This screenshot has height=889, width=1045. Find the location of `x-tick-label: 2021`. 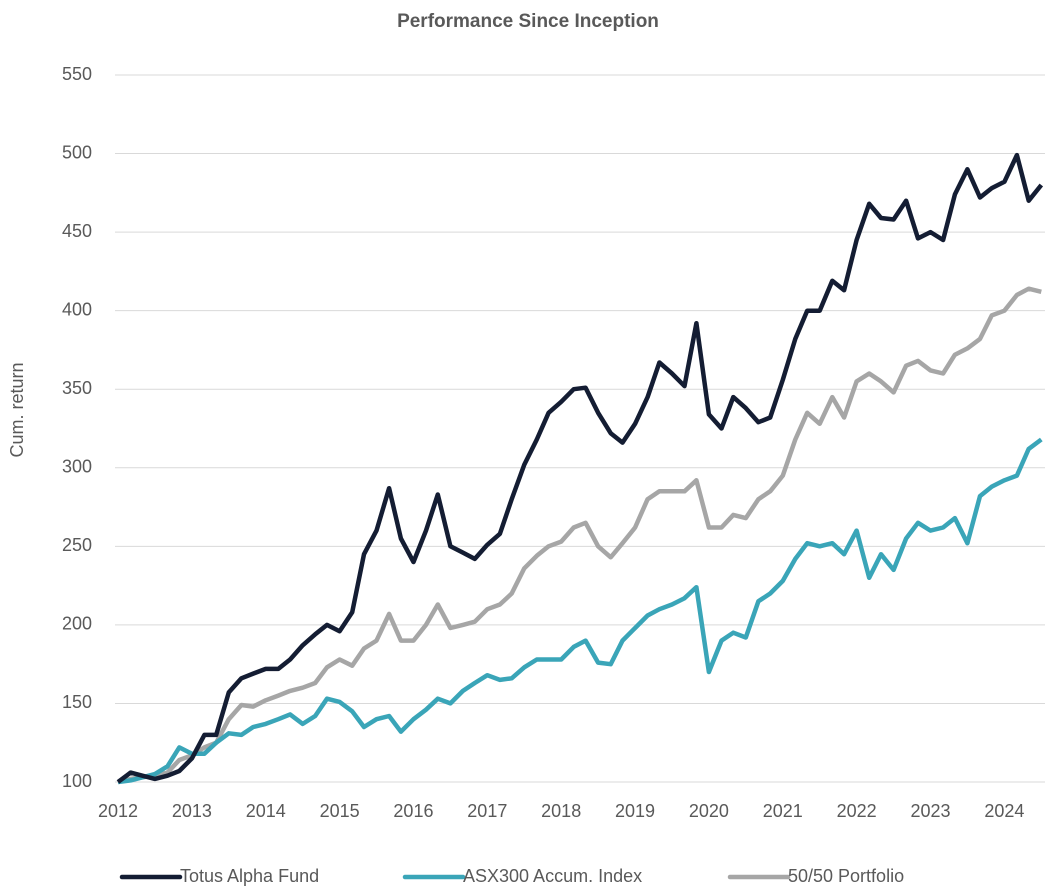

x-tick-label: 2021 is located at coordinates (783, 811).